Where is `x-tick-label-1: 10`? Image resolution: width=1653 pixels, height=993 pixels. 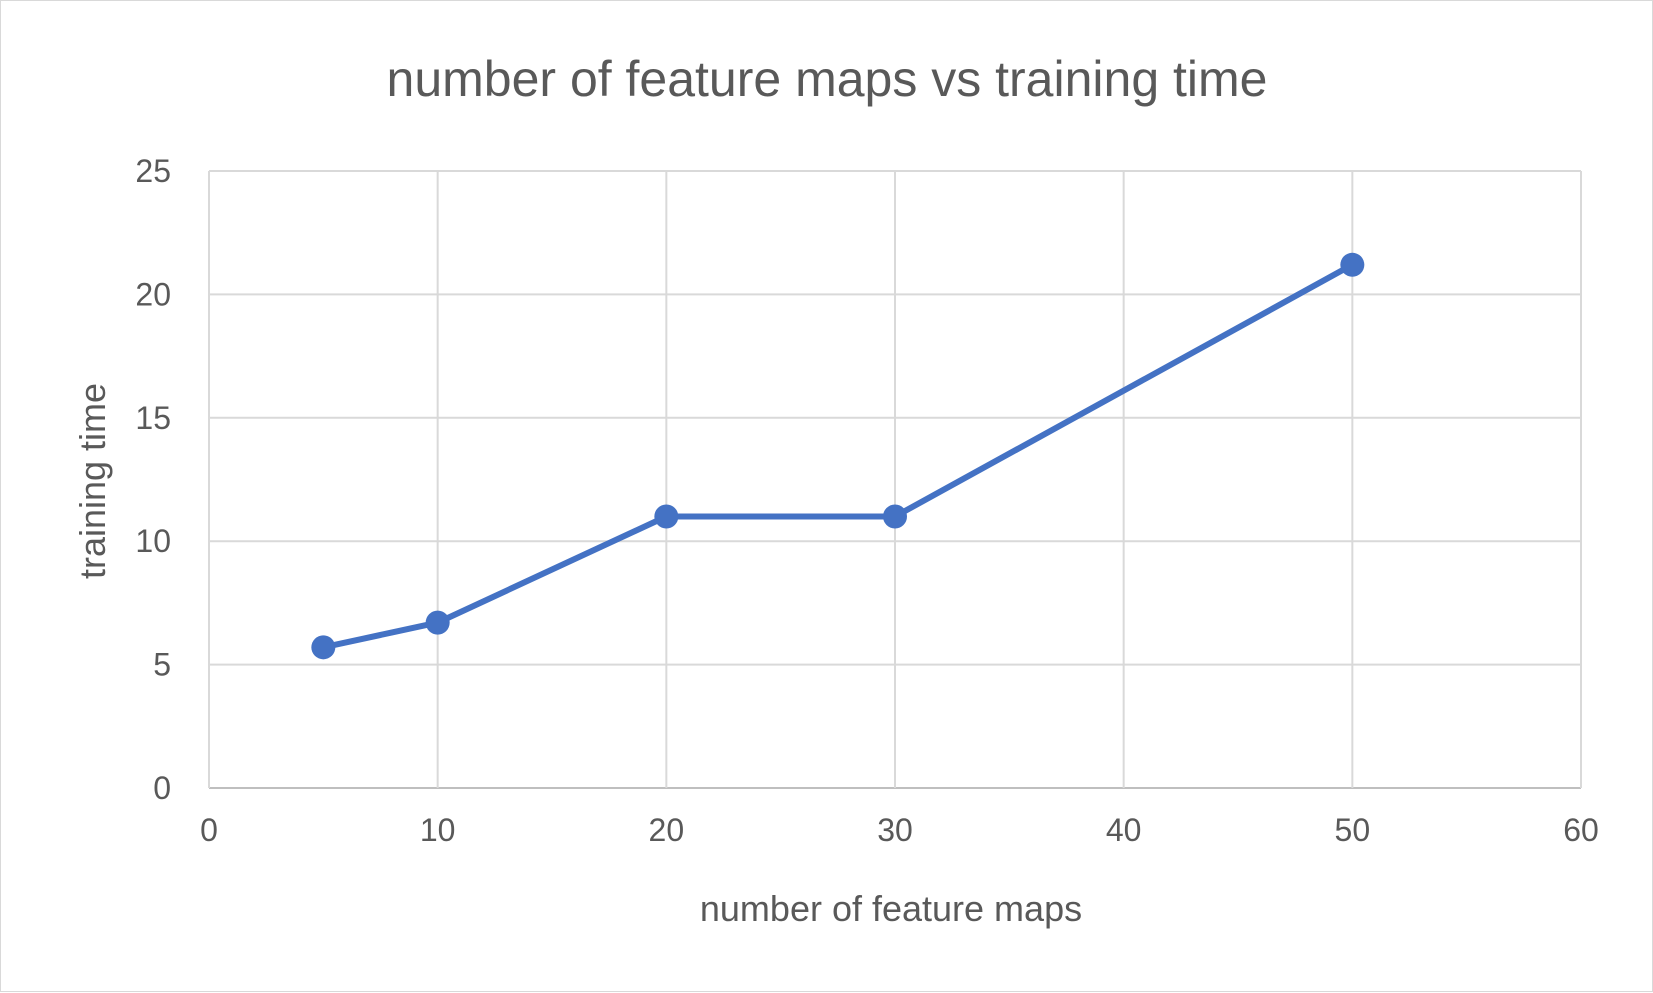 x-tick-label-1: 10 is located at coordinates (438, 830).